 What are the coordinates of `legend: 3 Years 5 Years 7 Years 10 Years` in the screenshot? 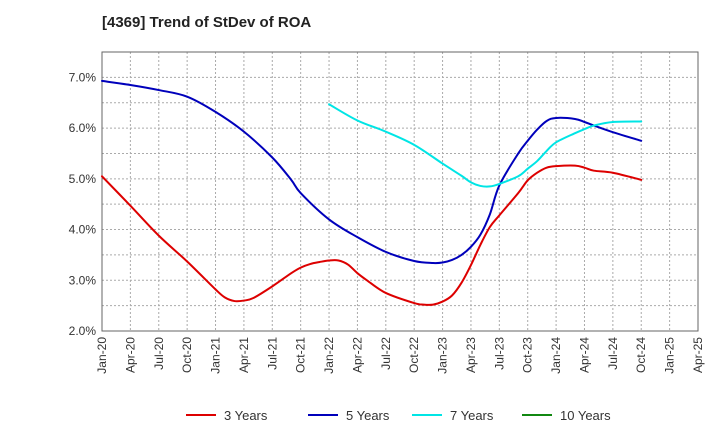 It's located at (398, 415).